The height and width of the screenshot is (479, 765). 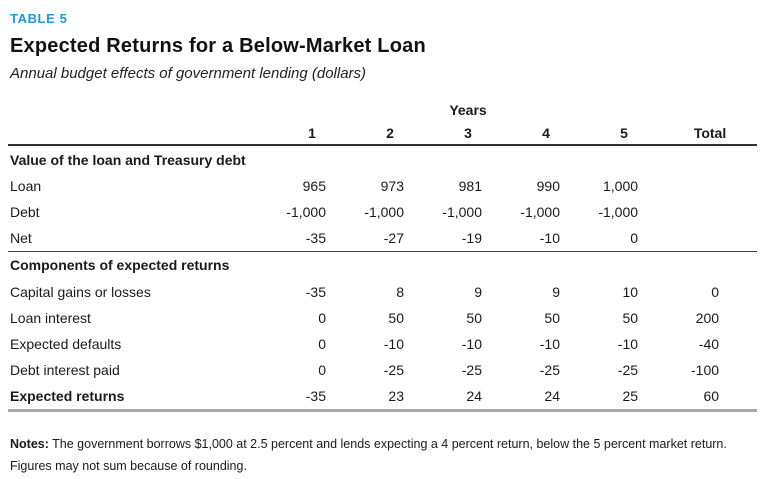 What do you see at coordinates (26, 186) in the screenshot?
I see `row-label: Loan` at bounding box center [26, 186].